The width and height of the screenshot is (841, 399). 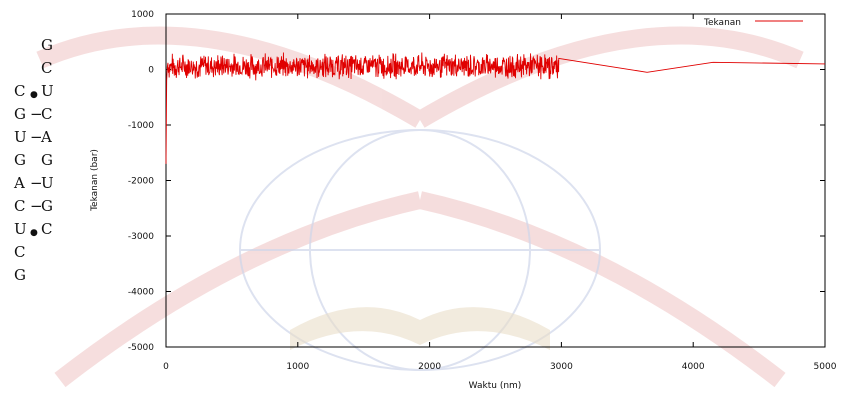 What do you see at coordinates (495, 386) in the screenshot?
I see `x-axis-label: Waktu (nm)` at bounding box center [495, 386].